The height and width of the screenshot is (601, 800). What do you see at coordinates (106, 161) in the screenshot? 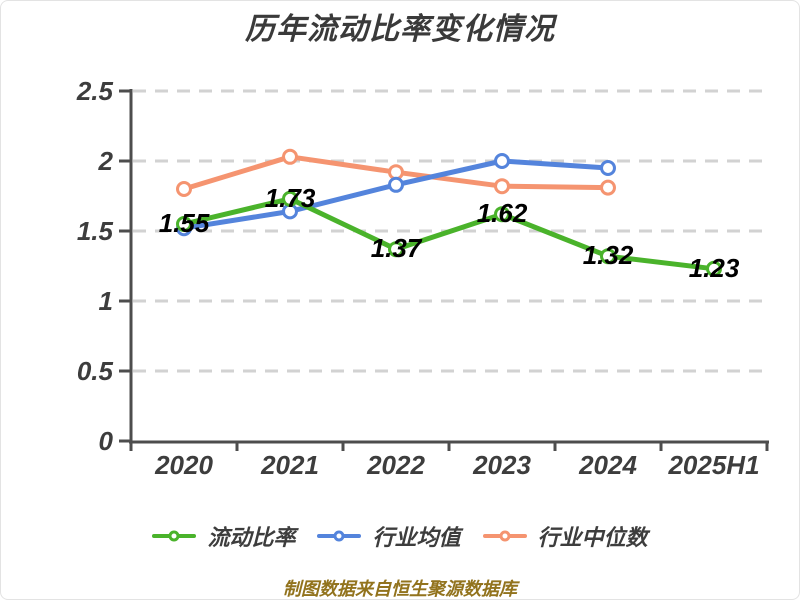
I see `y-tick-label: 2` at bounding box center [106, 161].